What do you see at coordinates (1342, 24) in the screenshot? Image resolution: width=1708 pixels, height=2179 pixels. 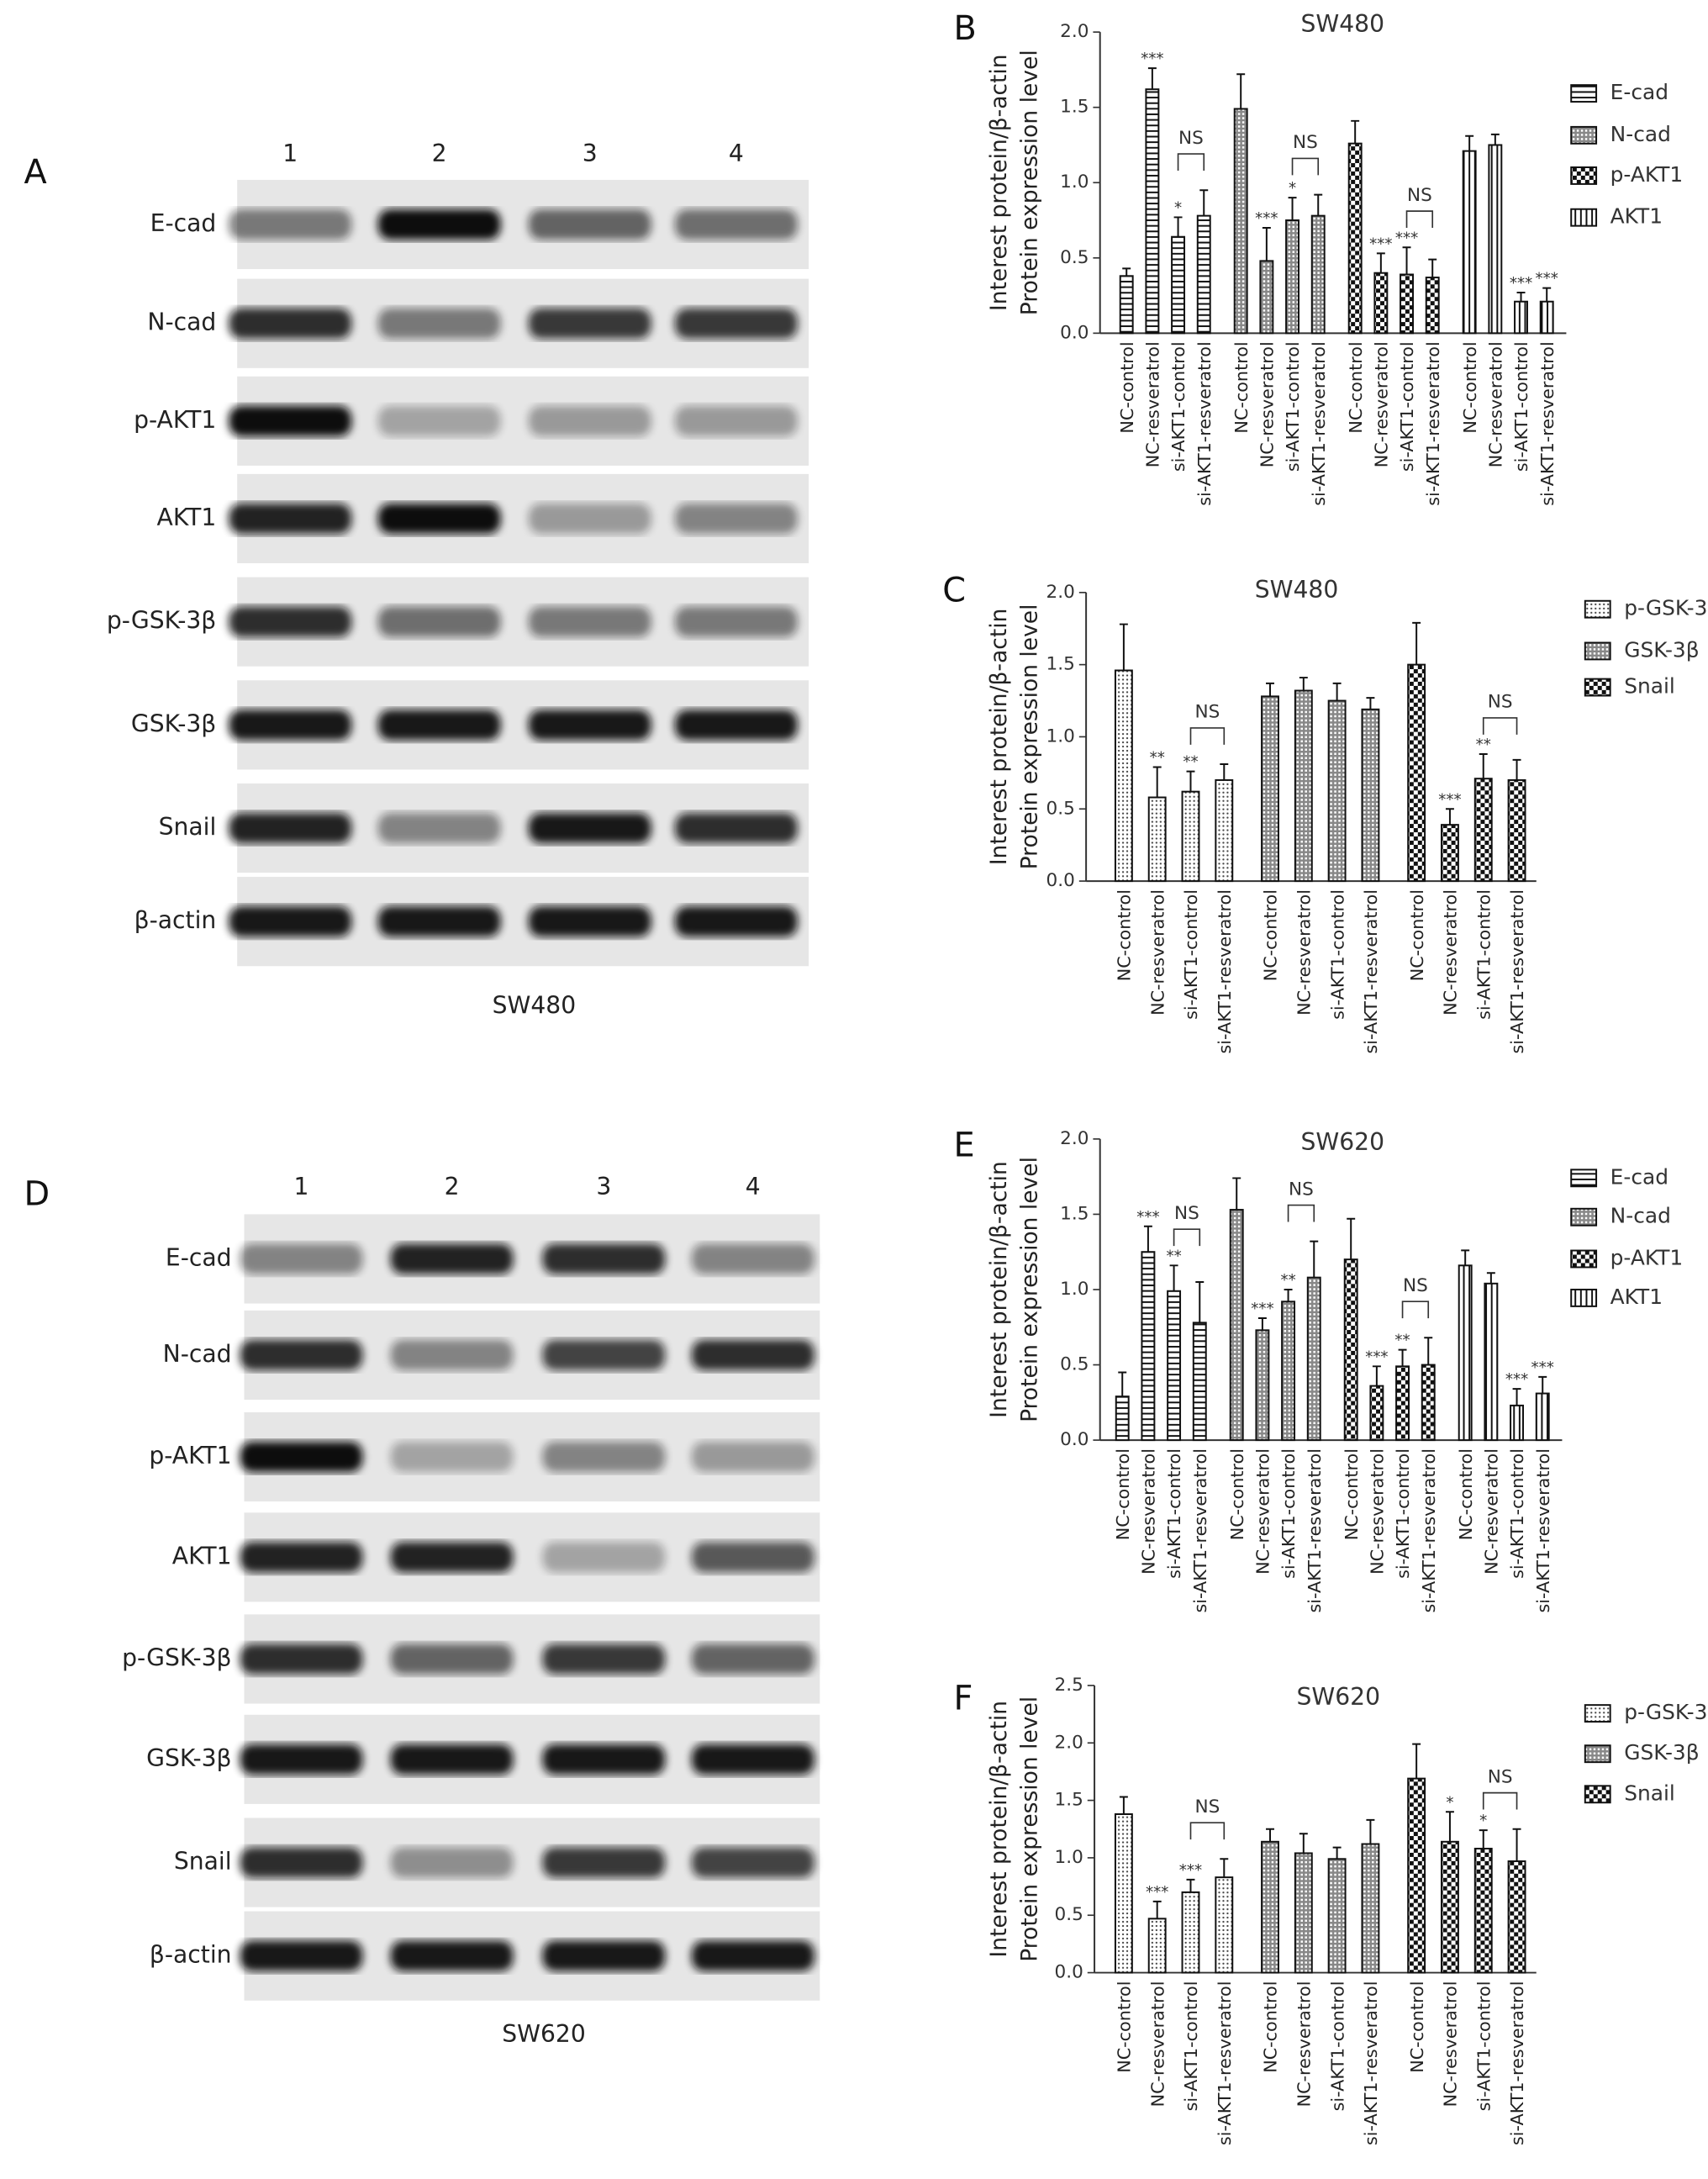 I see `chart-title: SW480` at bounding box center [1342, 24].